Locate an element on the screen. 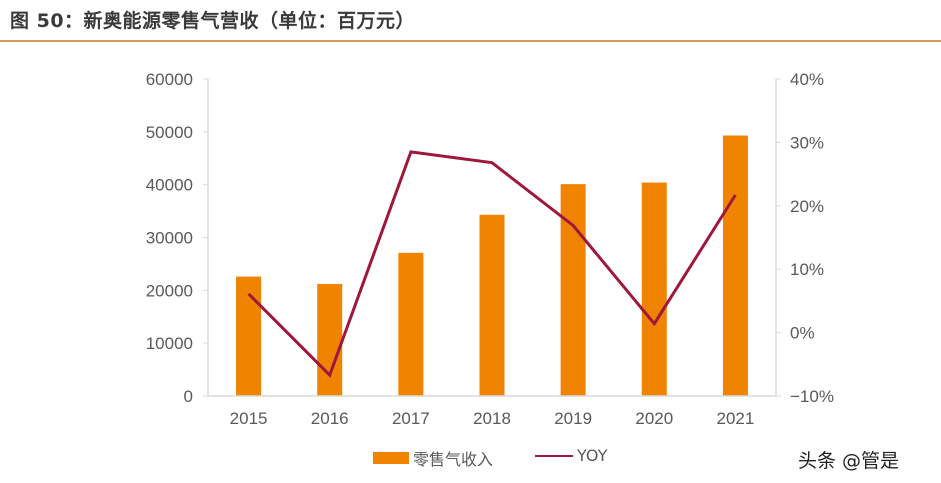  left-tick-label: 60000 is located at coordinates (169, 79).